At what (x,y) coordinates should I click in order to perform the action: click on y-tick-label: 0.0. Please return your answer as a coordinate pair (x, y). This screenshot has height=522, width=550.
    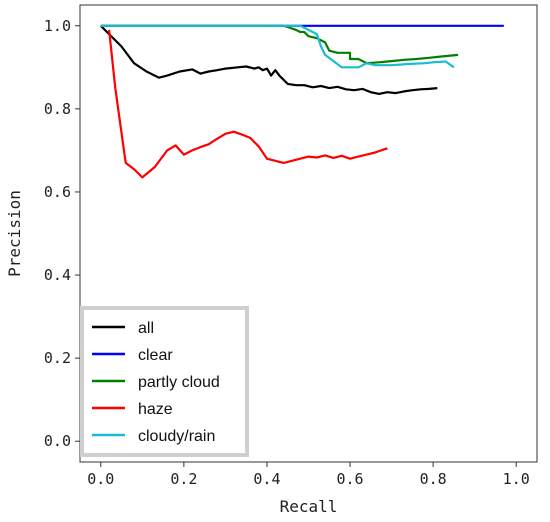
    Looking at the image, I should click on (57, 441).